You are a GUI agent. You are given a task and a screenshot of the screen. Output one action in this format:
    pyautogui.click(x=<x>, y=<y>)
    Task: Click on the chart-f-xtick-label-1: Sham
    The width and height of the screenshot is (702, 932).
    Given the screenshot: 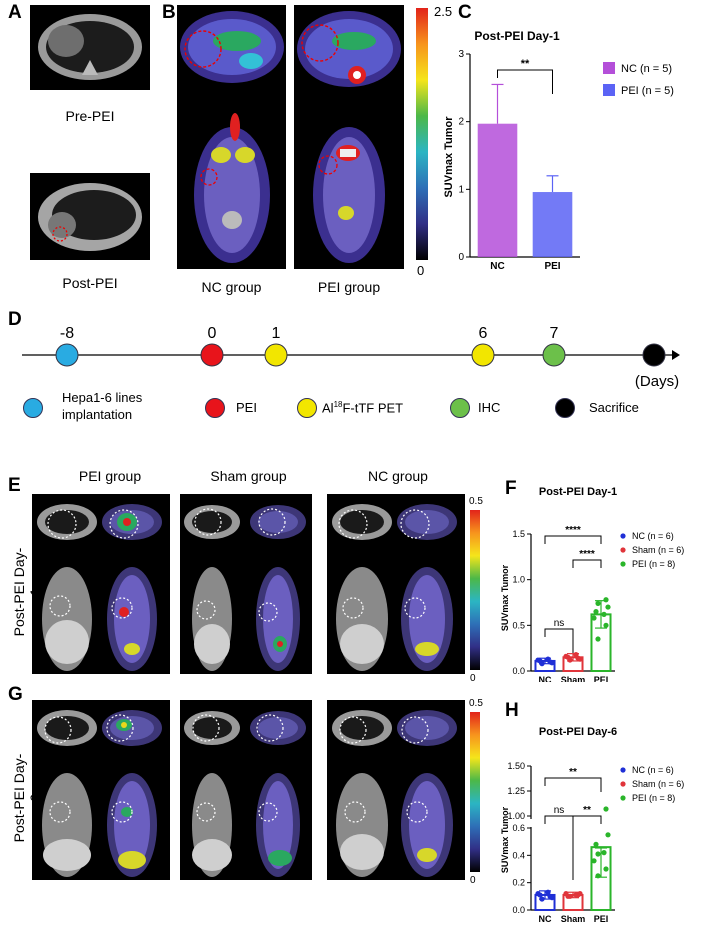 What is the action you would take?
    pyautogui.click(x=573, y=678)
    